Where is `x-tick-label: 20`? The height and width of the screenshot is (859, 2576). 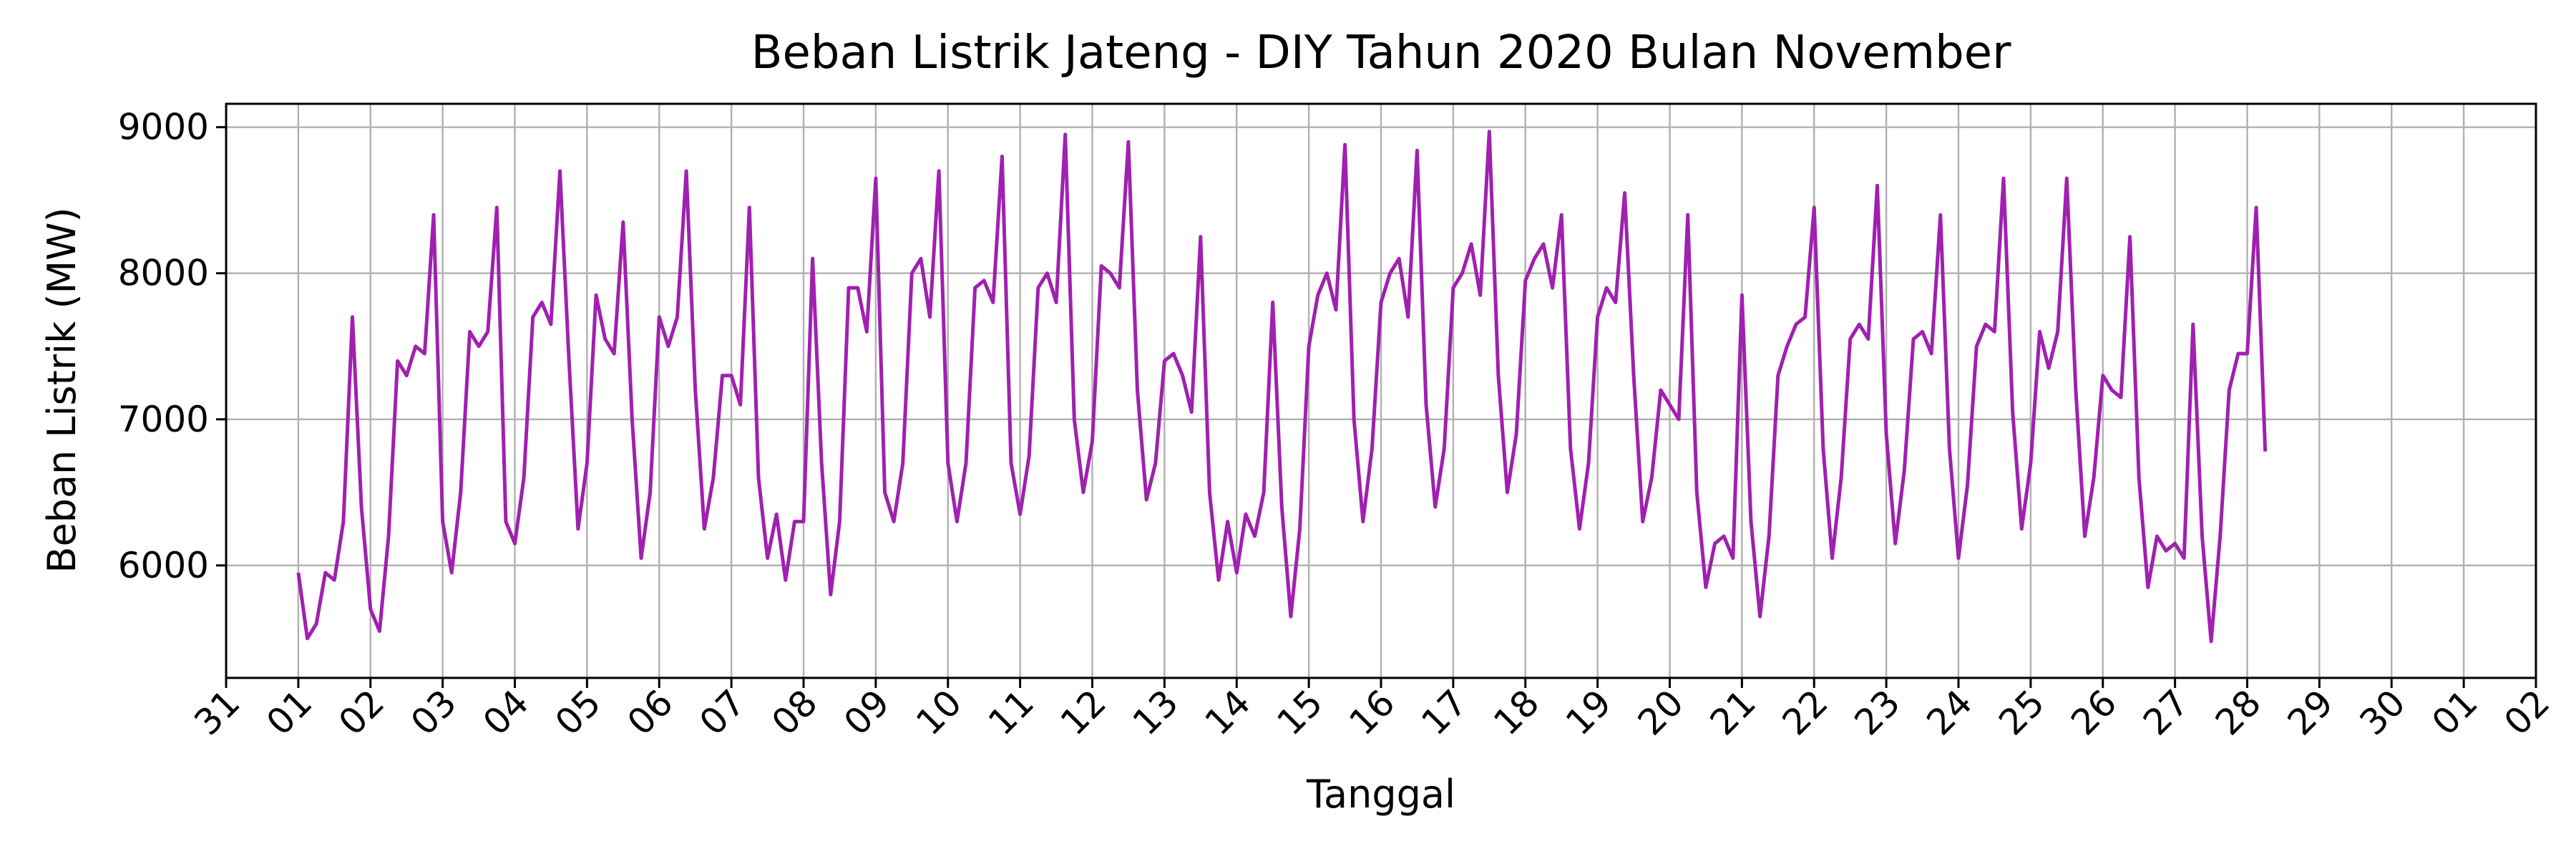
x-tick-label: 20 is located at coordinates (1661, 712).